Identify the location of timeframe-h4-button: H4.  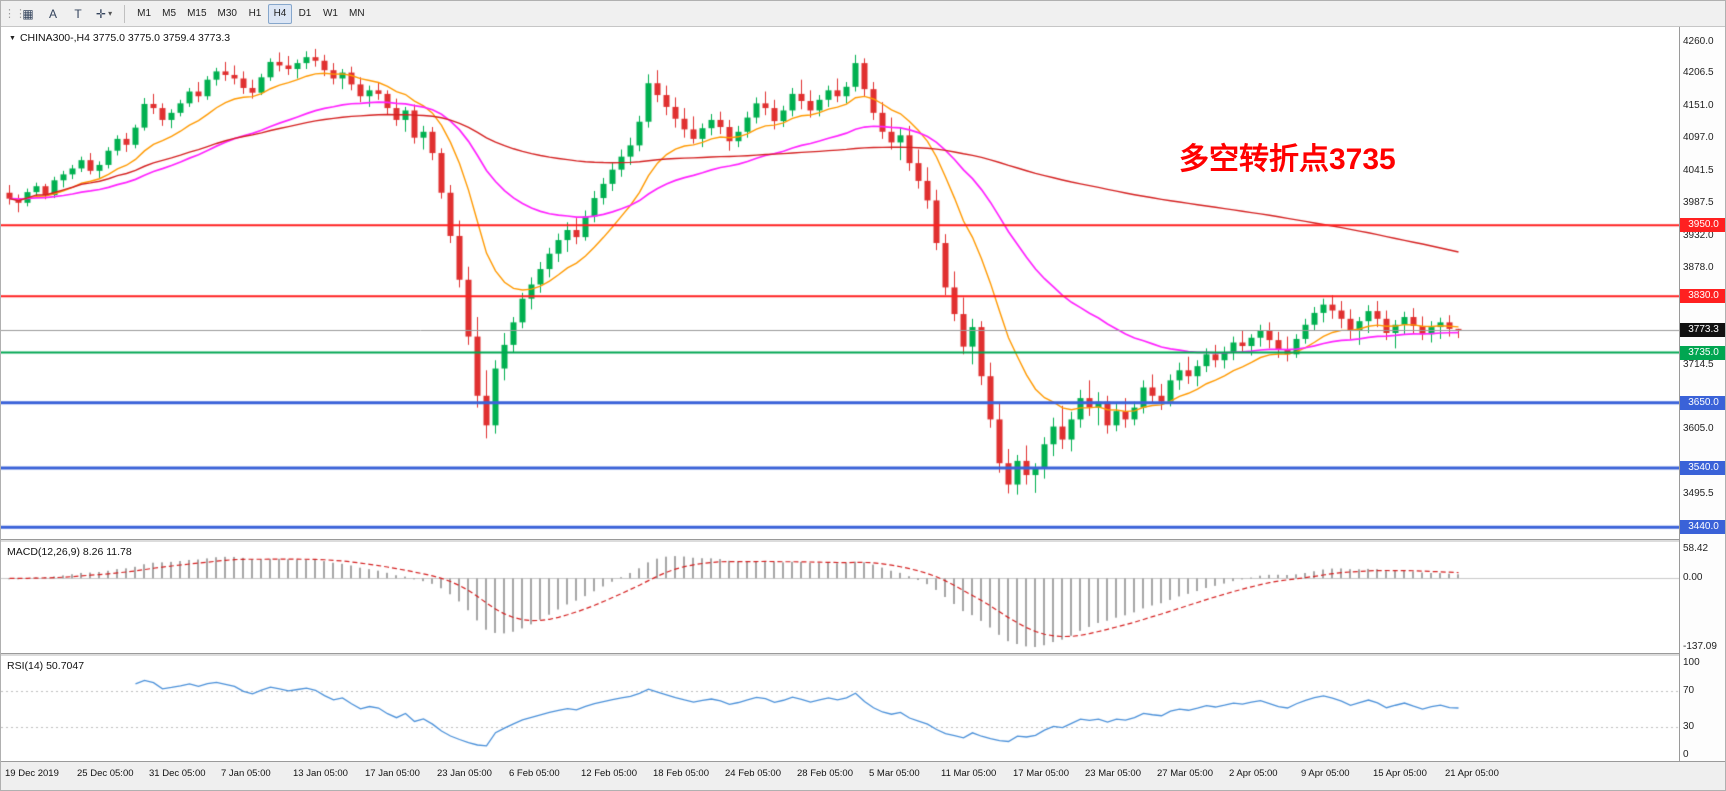
(279, 13).